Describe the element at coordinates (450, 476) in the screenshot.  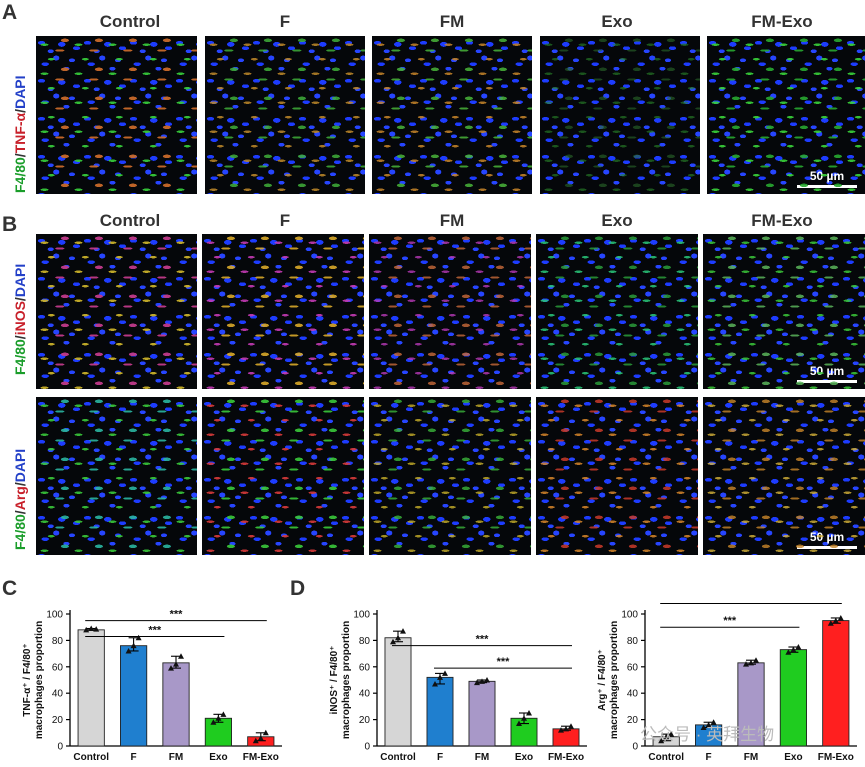
I see `micrograph-arg-fm` at that location.